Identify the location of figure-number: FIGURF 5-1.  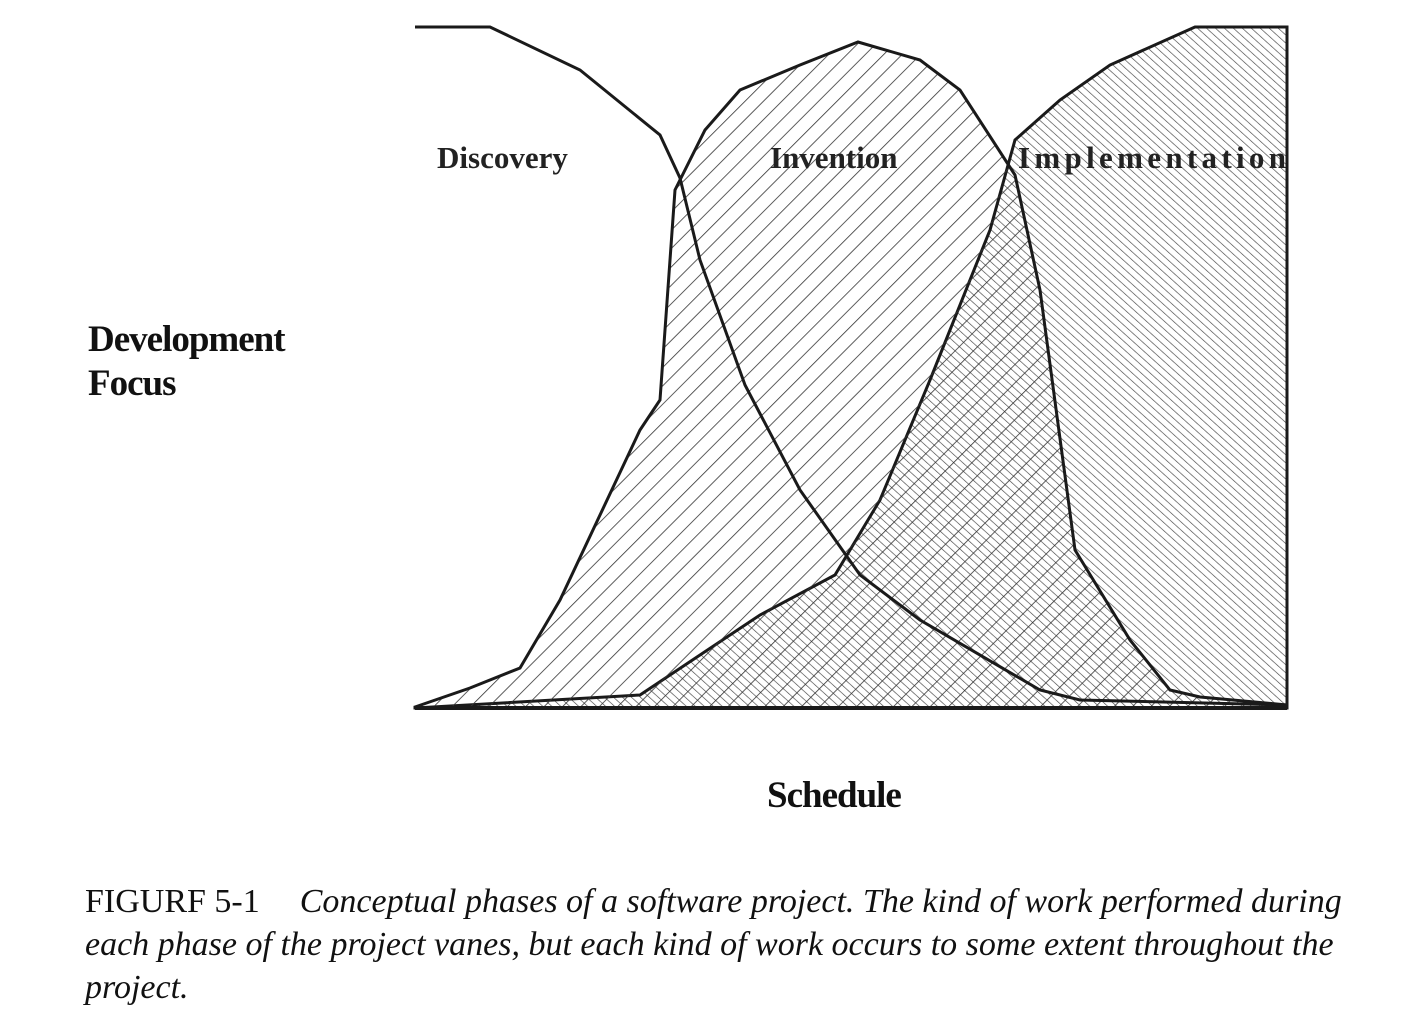
(172, 901).